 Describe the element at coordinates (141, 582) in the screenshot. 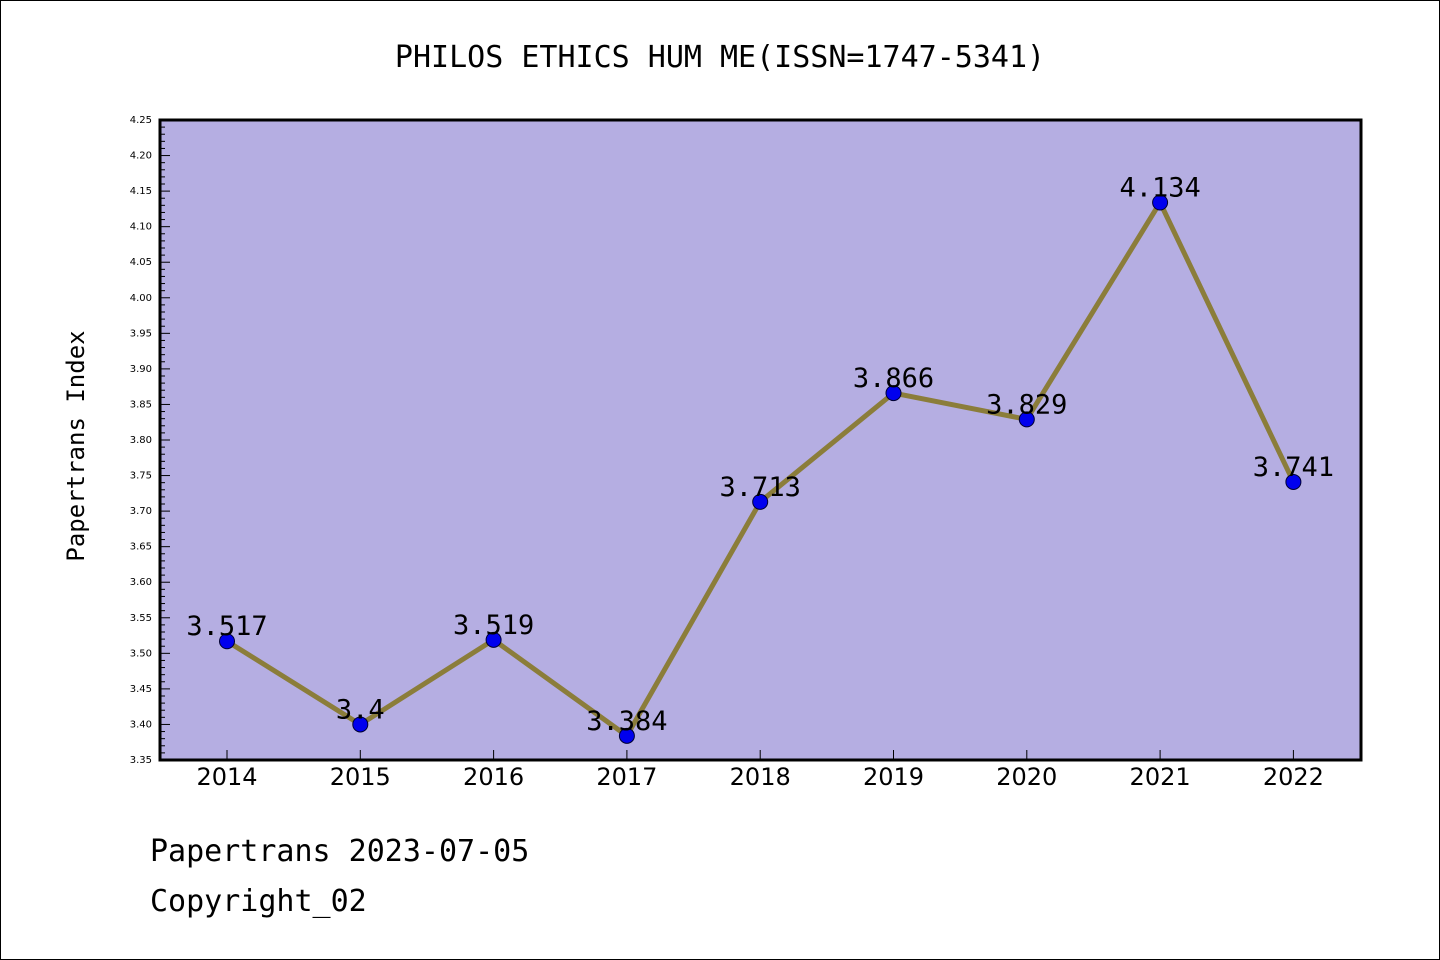

I see `y-tick-label: 3.60` at that location.